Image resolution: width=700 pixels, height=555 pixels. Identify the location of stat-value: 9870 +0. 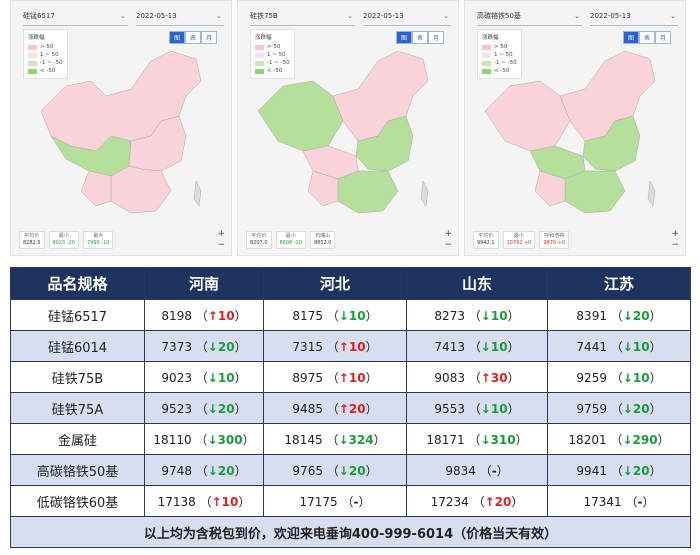
(554, 243).